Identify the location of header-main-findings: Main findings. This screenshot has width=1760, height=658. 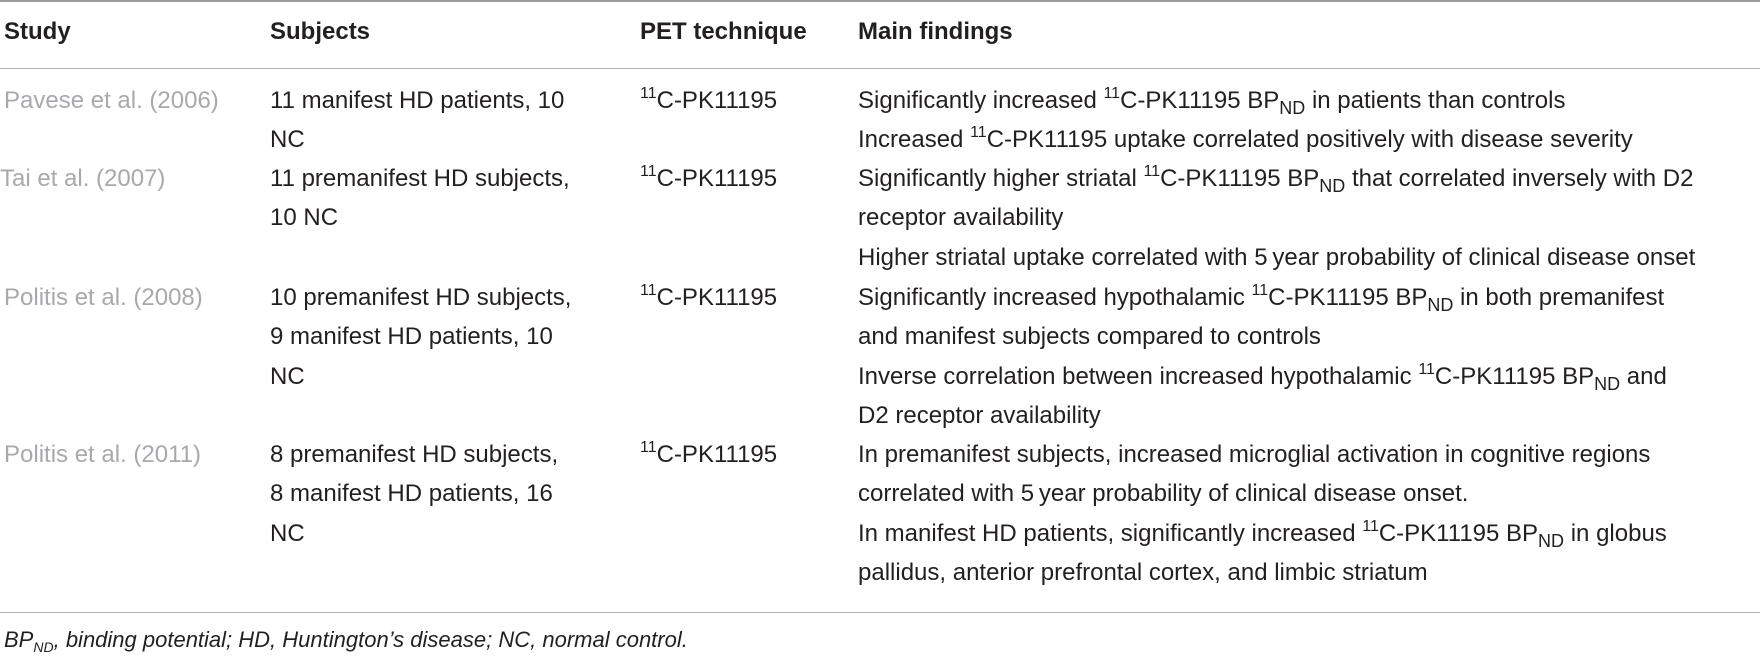
(935, 31).